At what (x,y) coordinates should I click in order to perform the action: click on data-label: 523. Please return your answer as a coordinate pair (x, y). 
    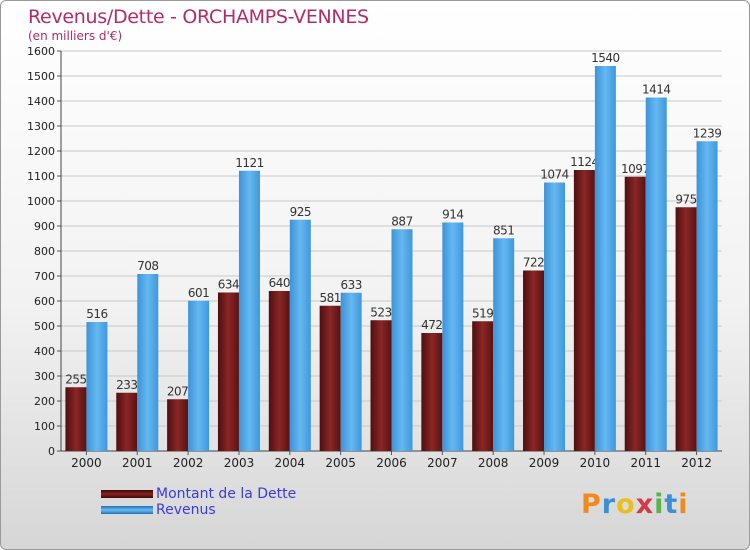
    Looking at the image, I should click on (380, 312).